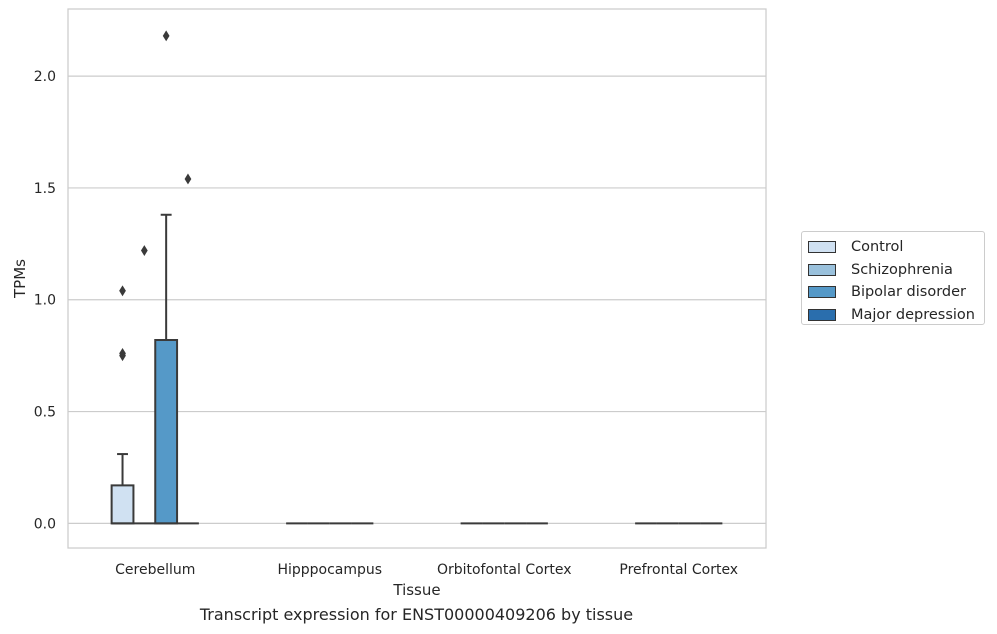  I want to click on x-tick-label: Prefrontal Cortex, so click(678, 570).